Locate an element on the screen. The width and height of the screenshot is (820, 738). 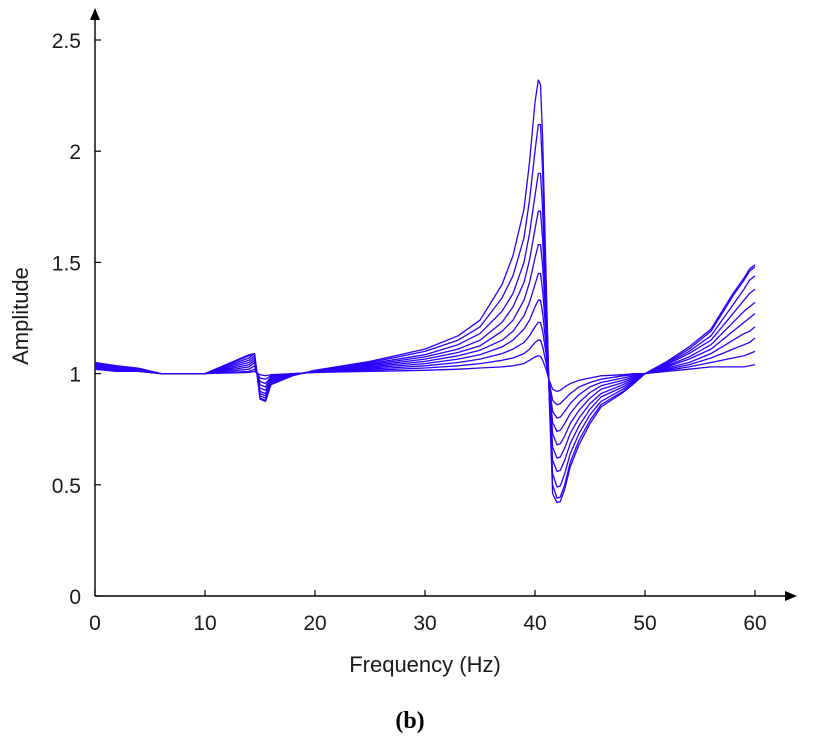
y-tick-label: 2.5 is located at coordinates (66, 41).